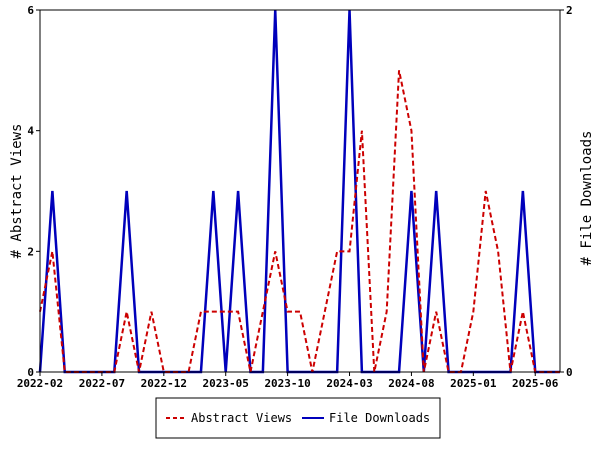  I want to click on x-tick-label: 2024-08, so click(411, 383).